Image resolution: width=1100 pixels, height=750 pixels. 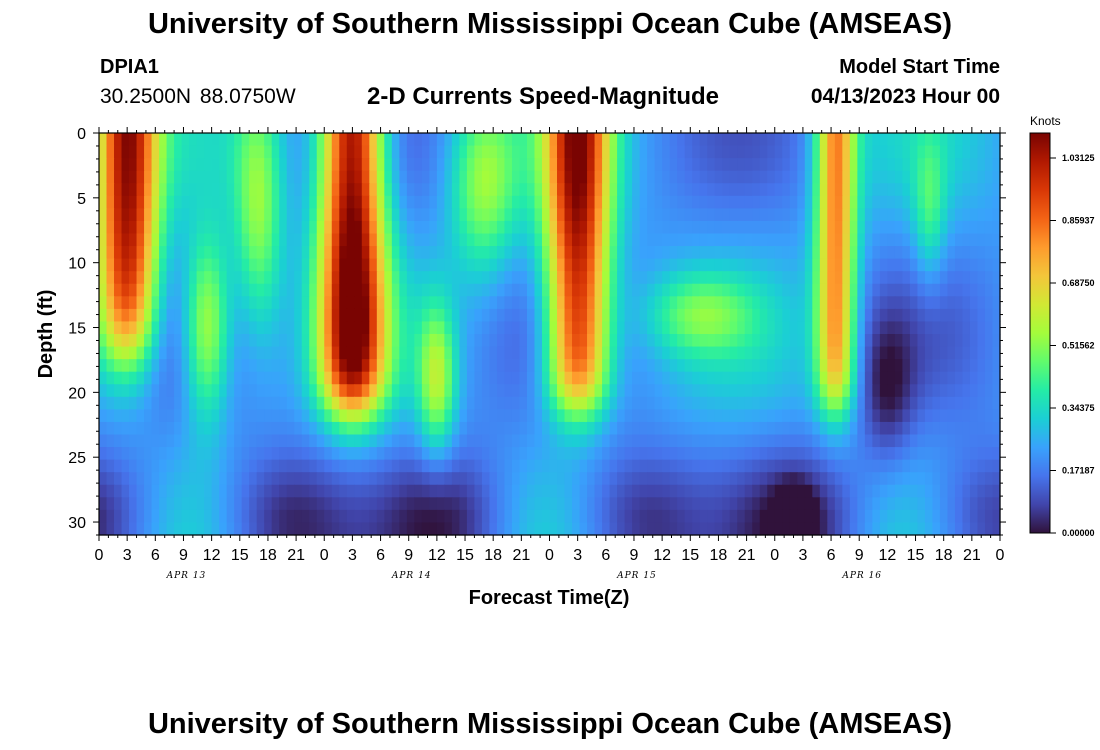 What do you see at coordinates (1078, 533) in the screenshot?
I see `colorbar-tick-label: 0.00000` at bounding box center [1078, 533].